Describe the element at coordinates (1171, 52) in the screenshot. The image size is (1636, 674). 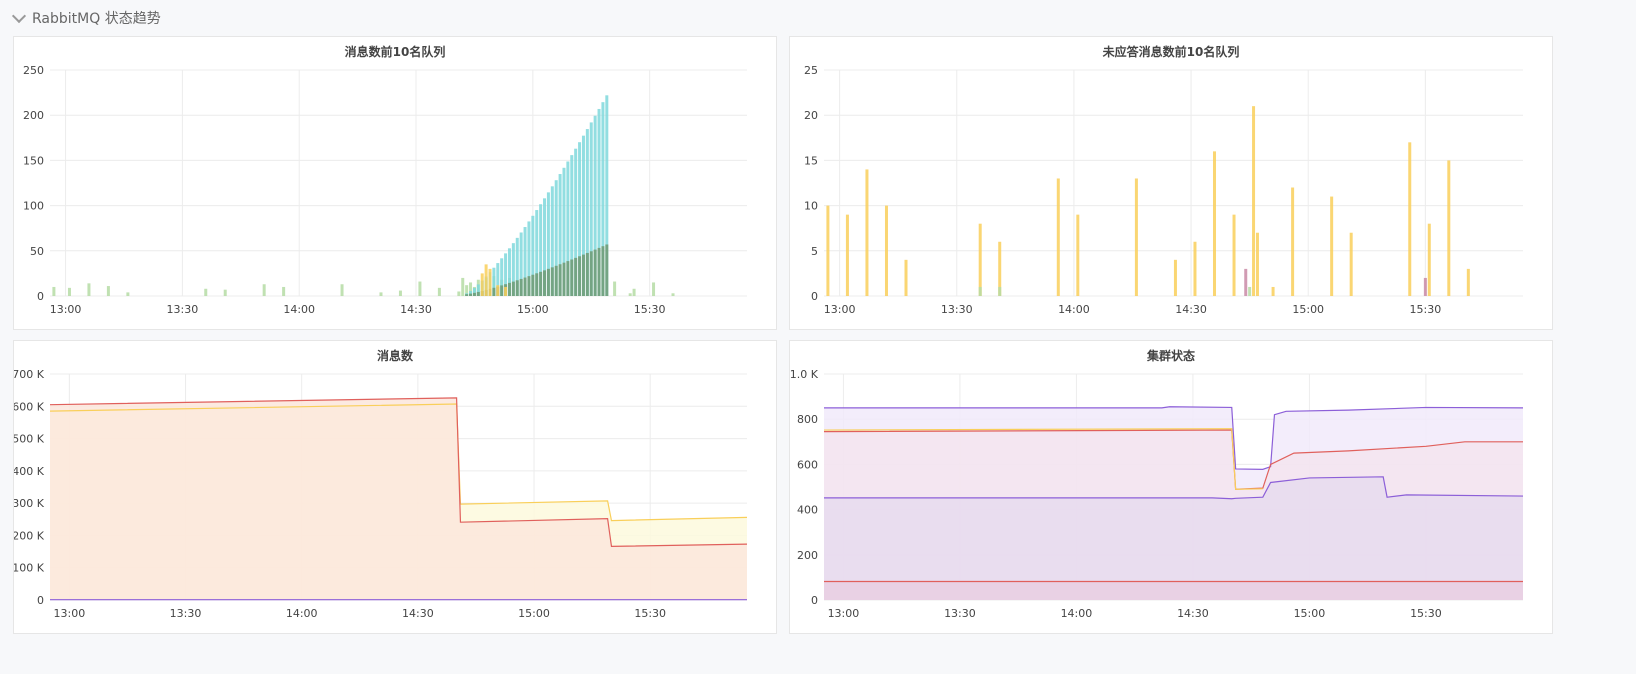
I see `panel-title: 未应答消息数前10名队列` at that location.